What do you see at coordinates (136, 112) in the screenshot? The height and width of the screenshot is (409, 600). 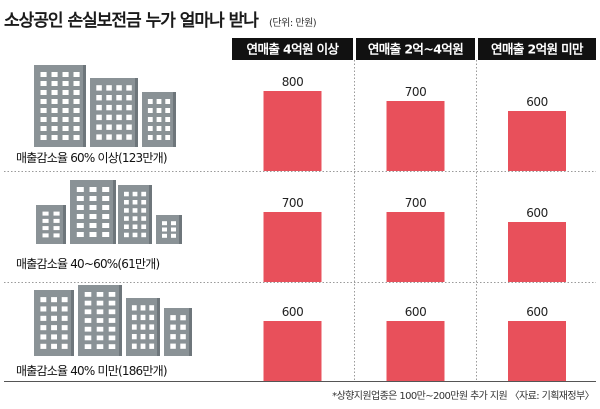 I see `building-row1-2-shade` at bounding box center [136, 112].